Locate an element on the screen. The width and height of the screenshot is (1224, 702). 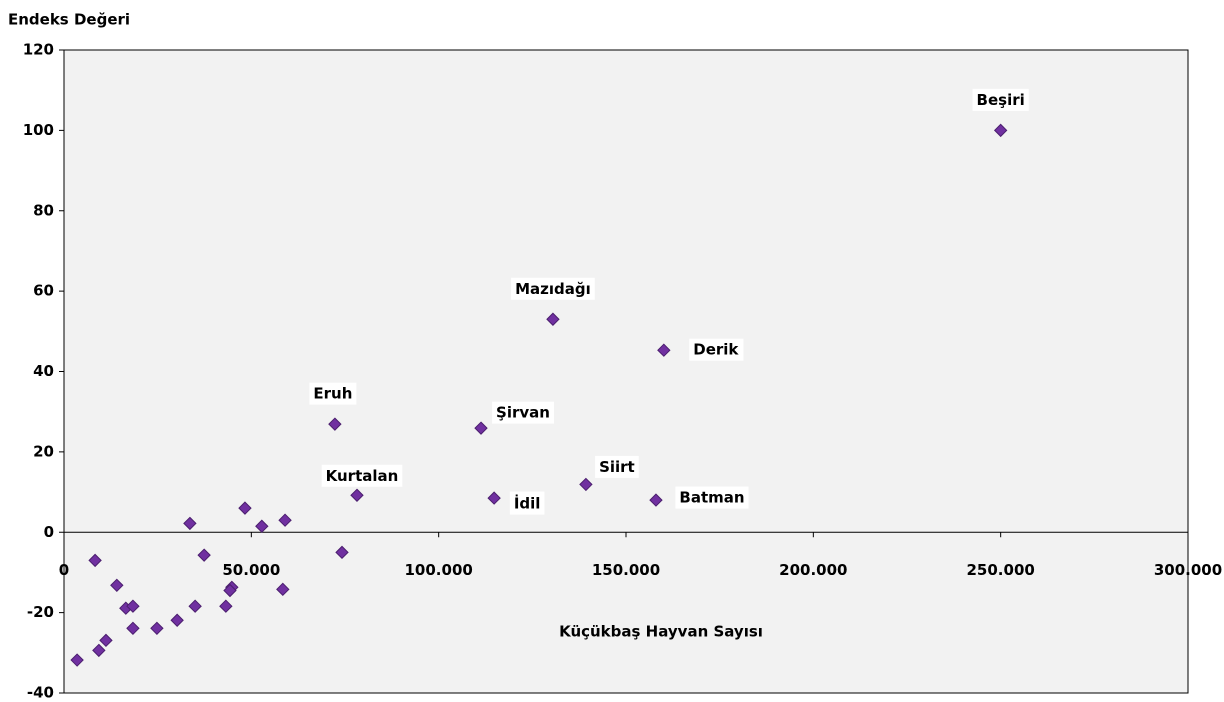
x-tick-label: 250.000 is located at coordinates (1001, 570).